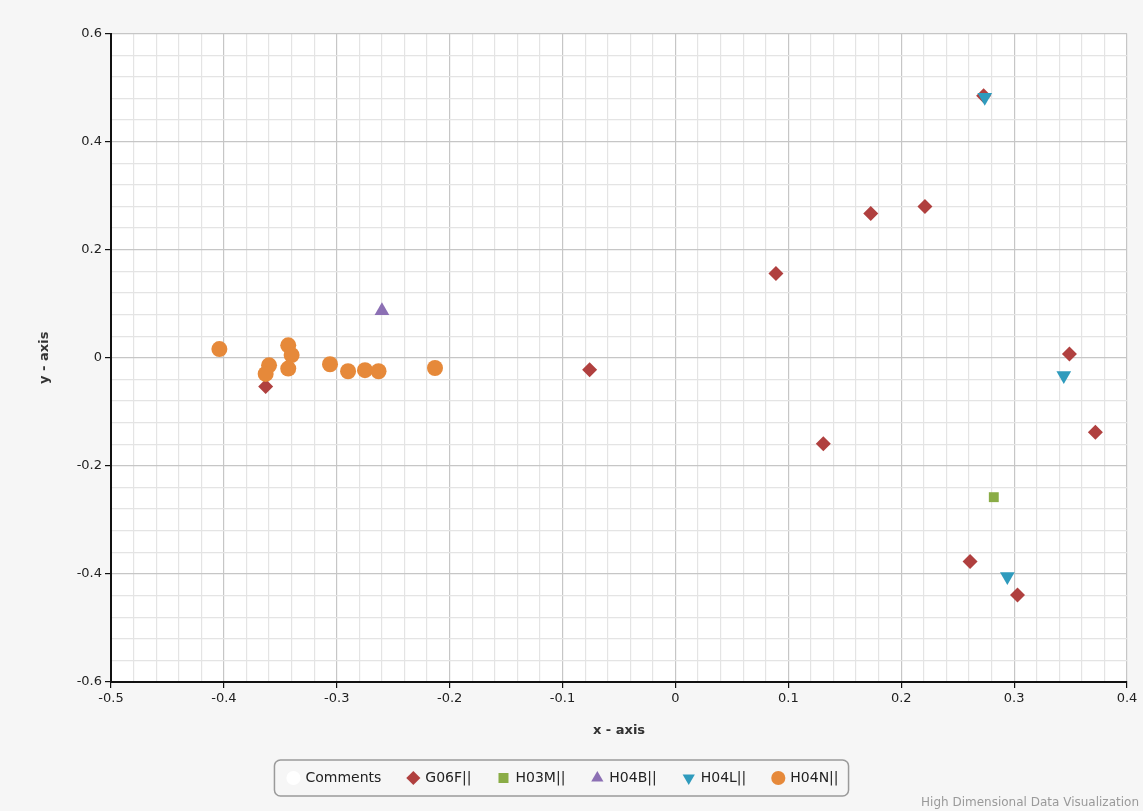 The height and width of the screenshot is (811, 1143). I want to click on y-tick-label: -0.2, so click(89, 465).